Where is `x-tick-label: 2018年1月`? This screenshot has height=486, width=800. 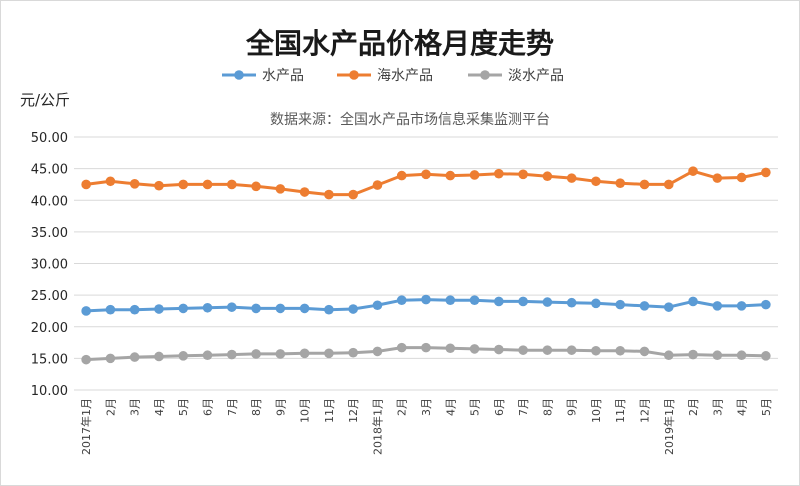
x-tick-label: 2018年1月 is located at coordinates (377, 426).